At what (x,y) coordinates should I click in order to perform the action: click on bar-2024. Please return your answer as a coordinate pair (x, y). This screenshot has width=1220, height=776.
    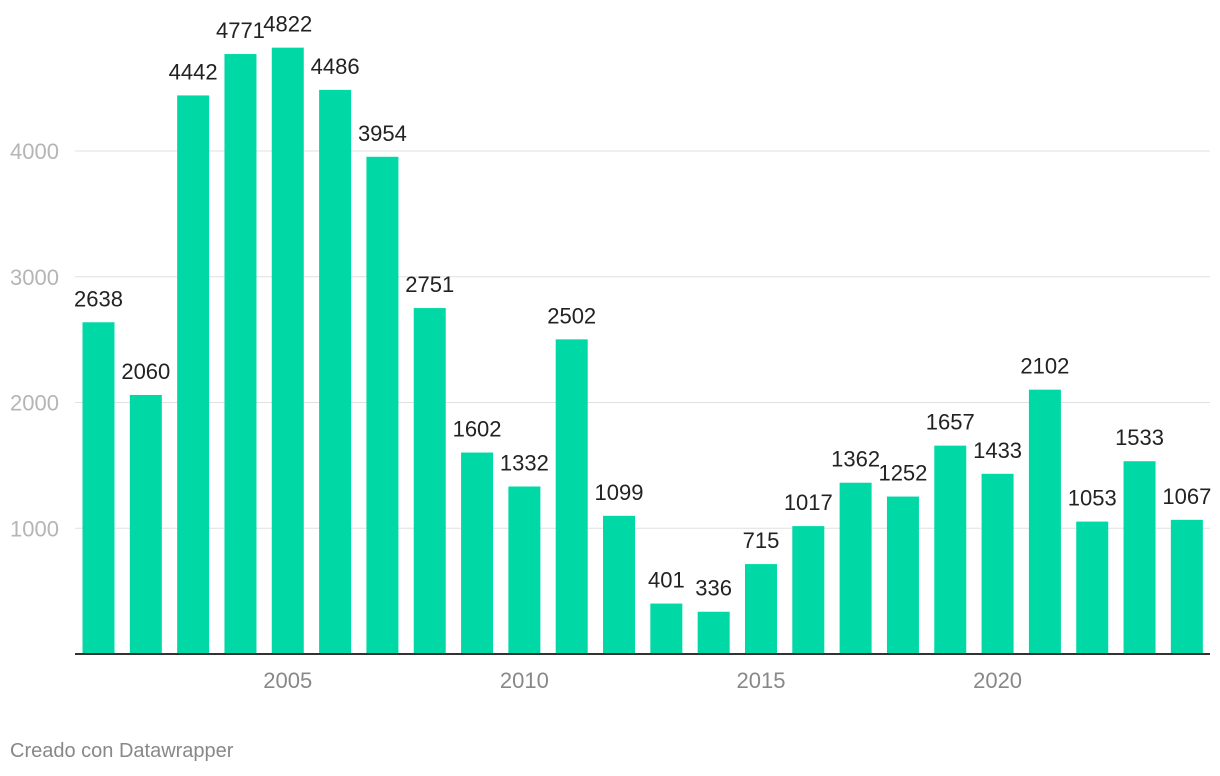
    Looking at the image, I should click on (1186, 586).